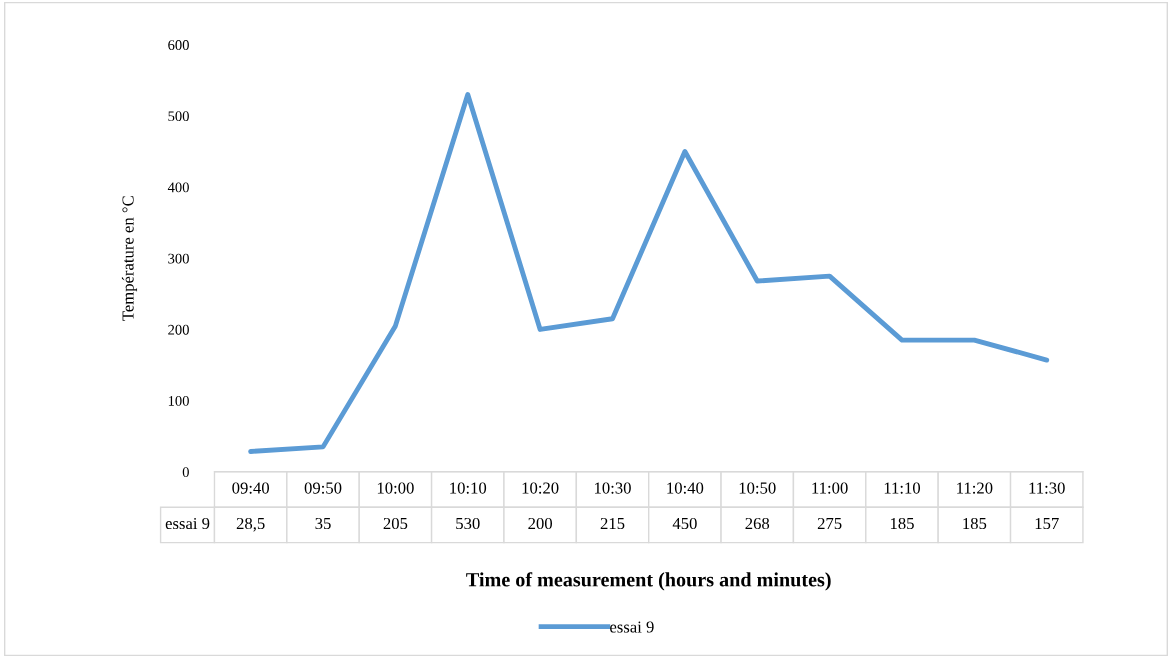  Describe the element at coordinates (757, 488) in the screenshot. I see `x-tick-label: 10:50` at that location.